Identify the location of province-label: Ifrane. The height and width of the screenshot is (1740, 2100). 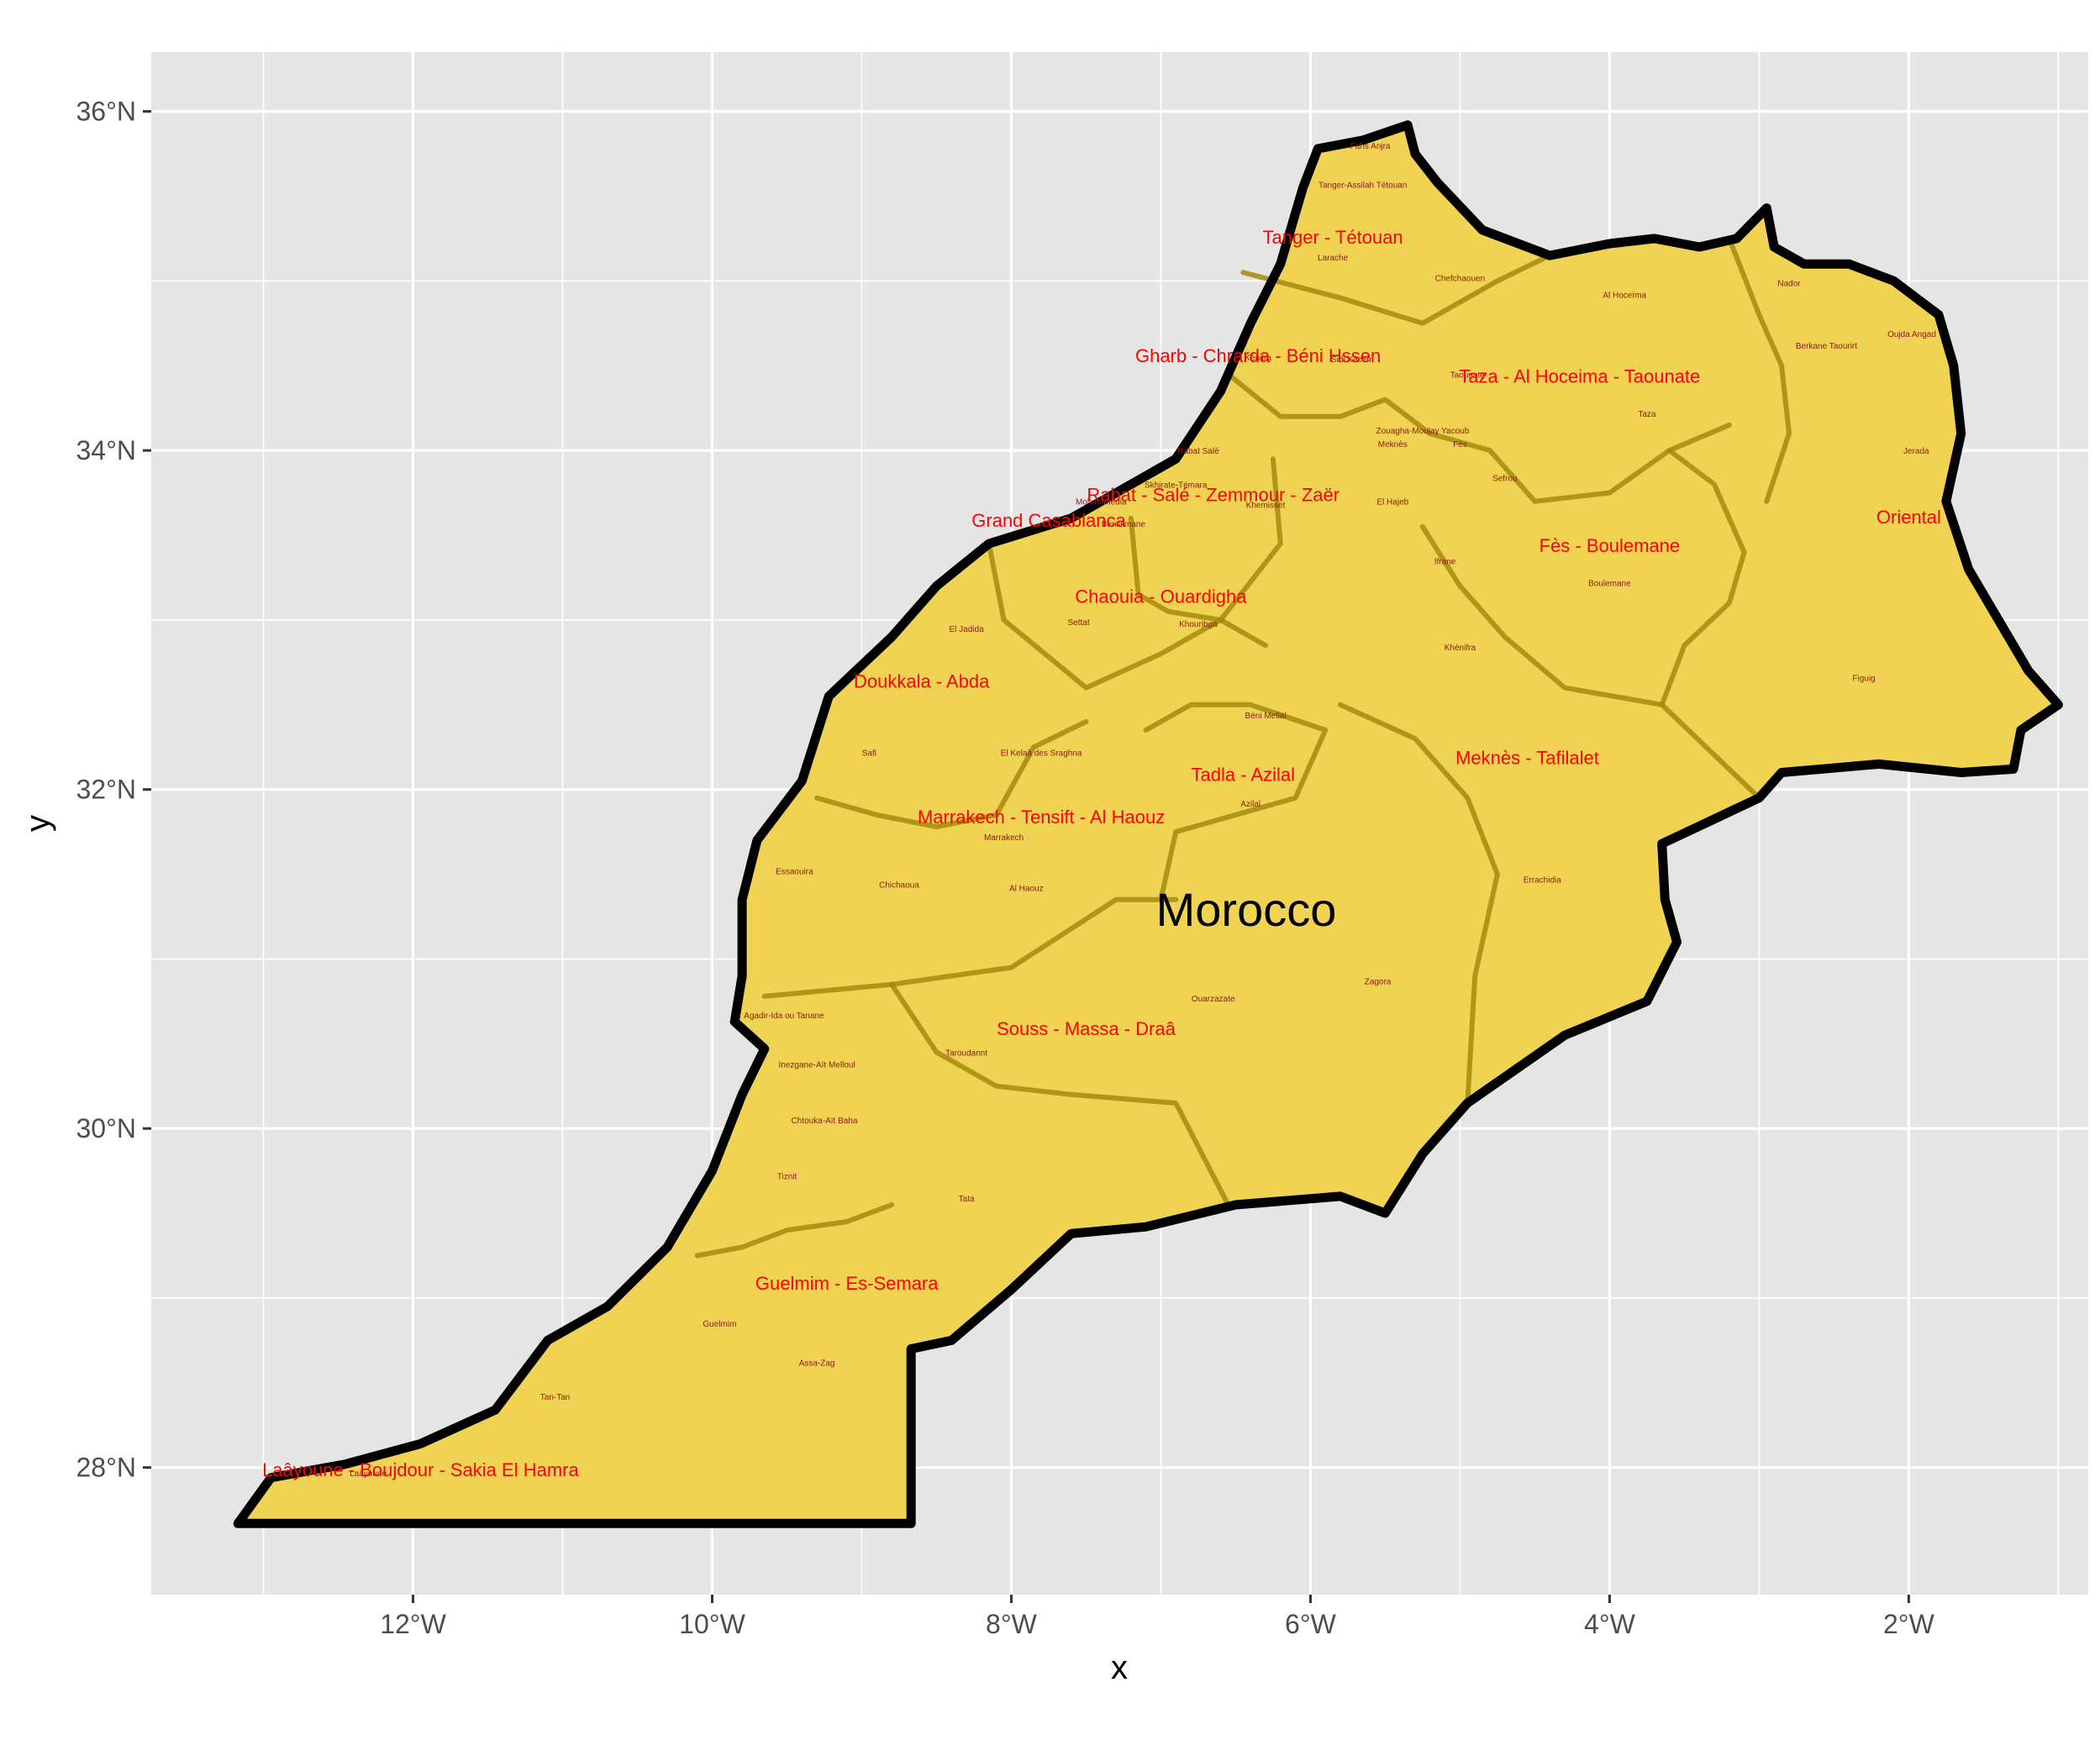
(1445, 561).